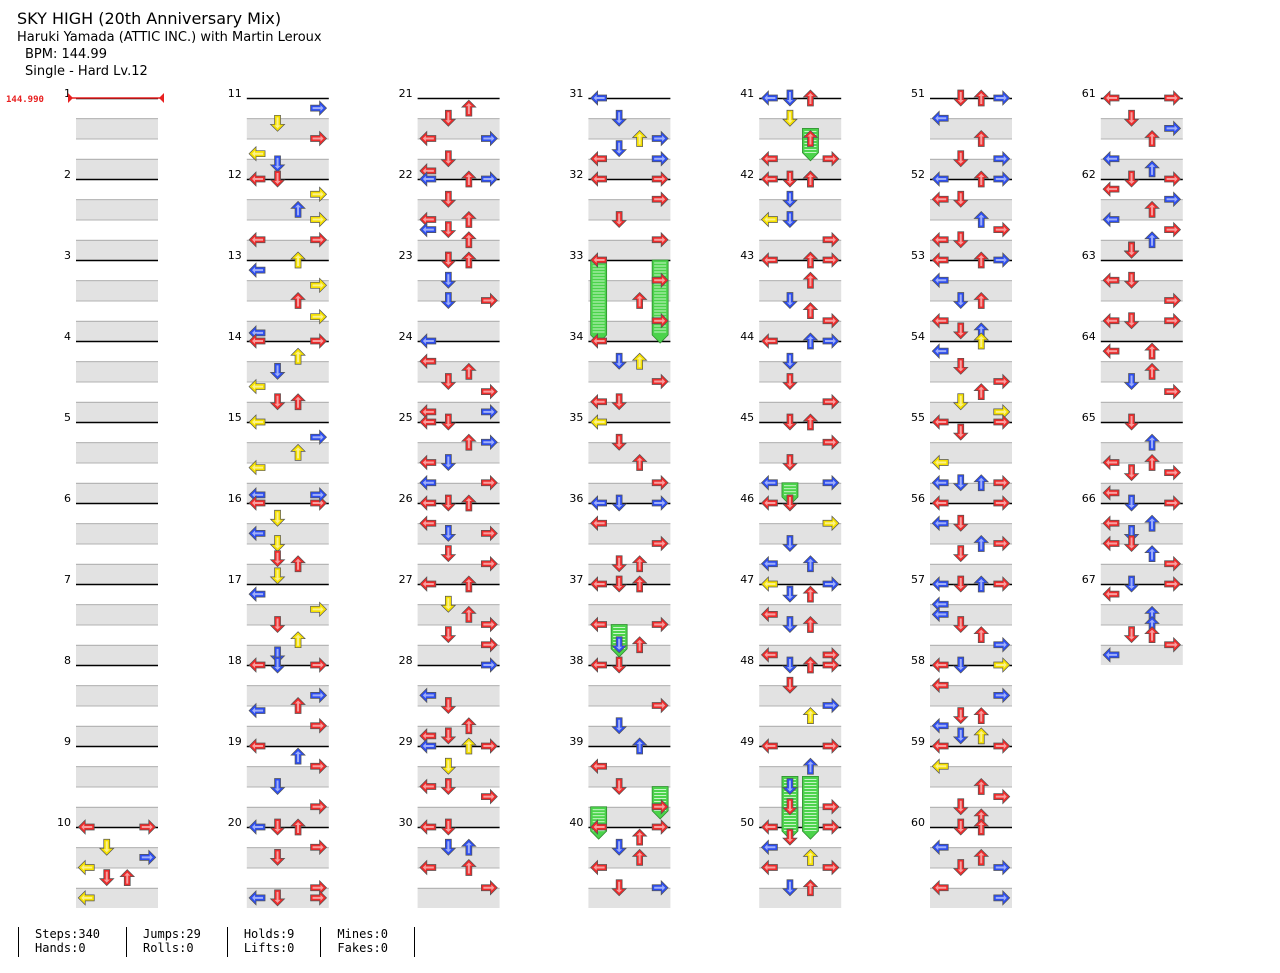  I want to click on measure-number: 8, so click(67, 660).